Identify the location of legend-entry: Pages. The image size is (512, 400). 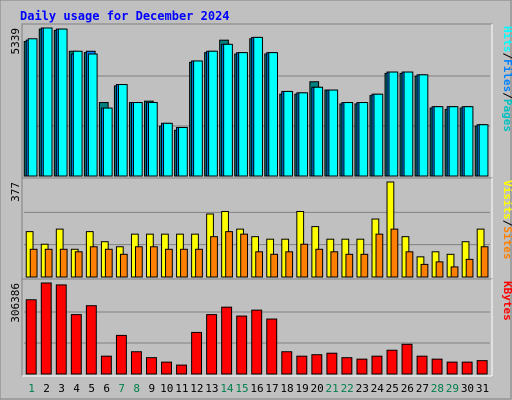
(506, 115).